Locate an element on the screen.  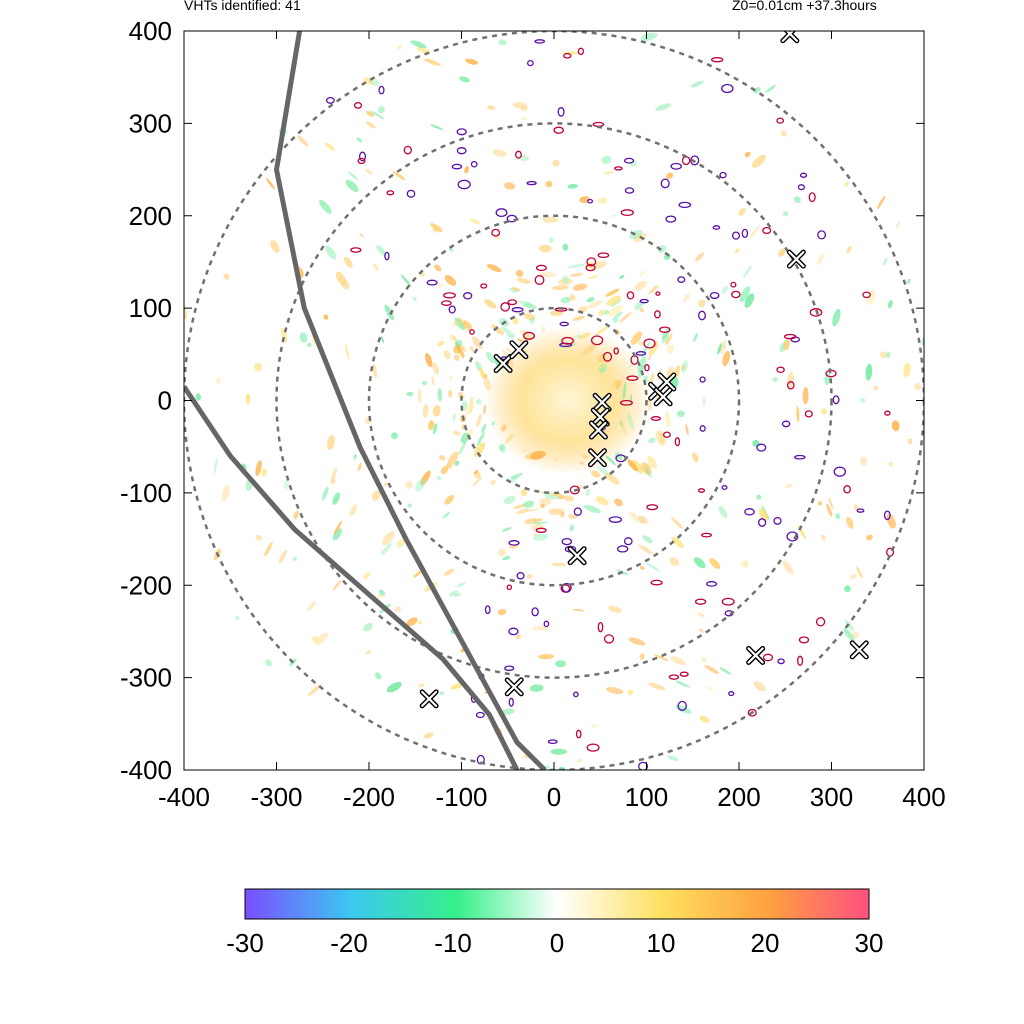
x-tick-label: 400 is located at coordinates (923, 797).